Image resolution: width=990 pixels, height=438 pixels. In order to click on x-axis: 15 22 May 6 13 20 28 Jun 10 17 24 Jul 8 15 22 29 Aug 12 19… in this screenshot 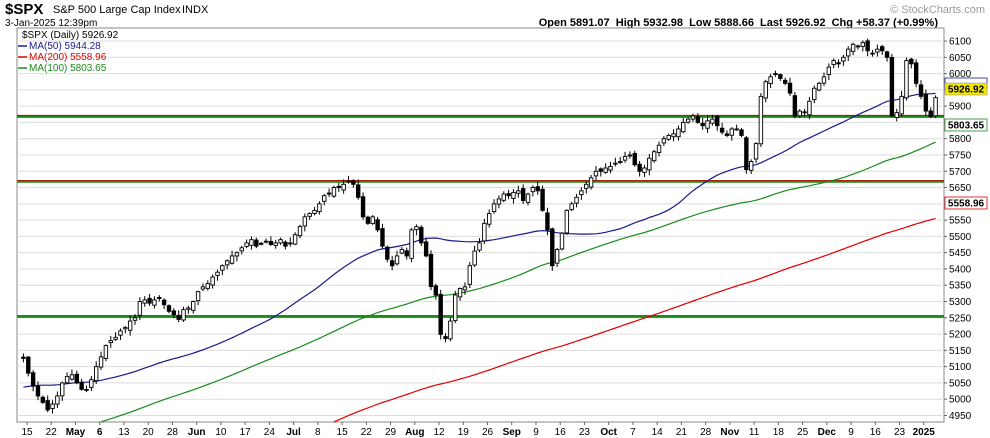, I will do `click(478, 430)`.